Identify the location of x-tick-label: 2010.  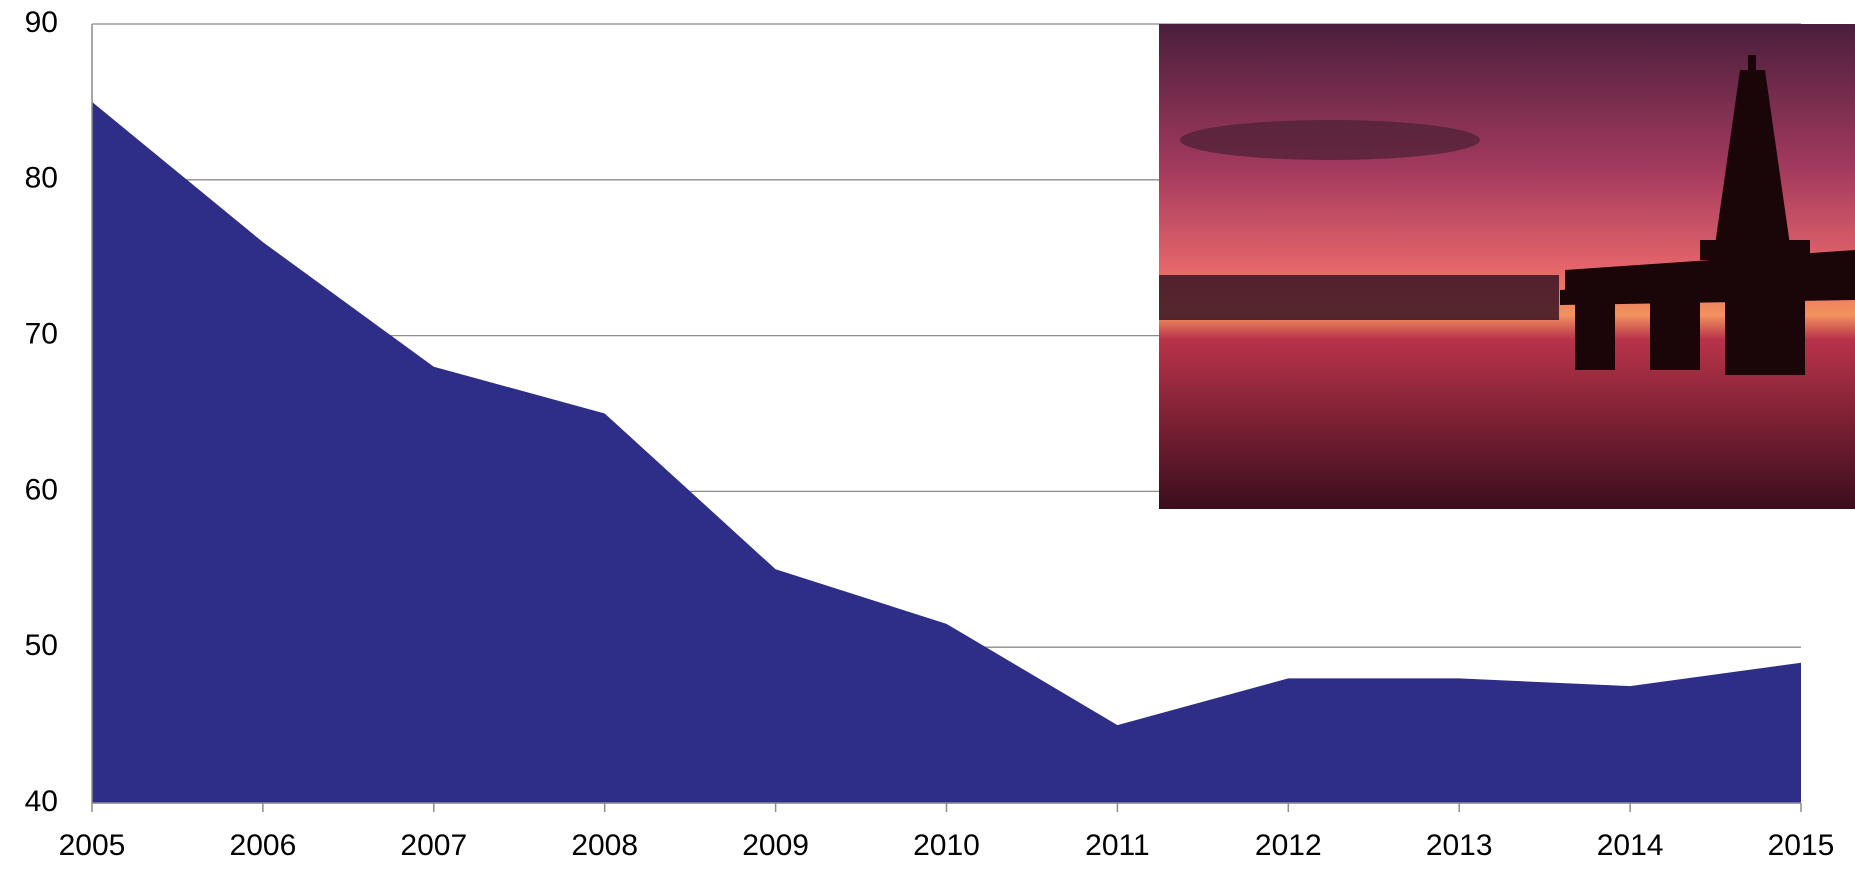
(946, 845).